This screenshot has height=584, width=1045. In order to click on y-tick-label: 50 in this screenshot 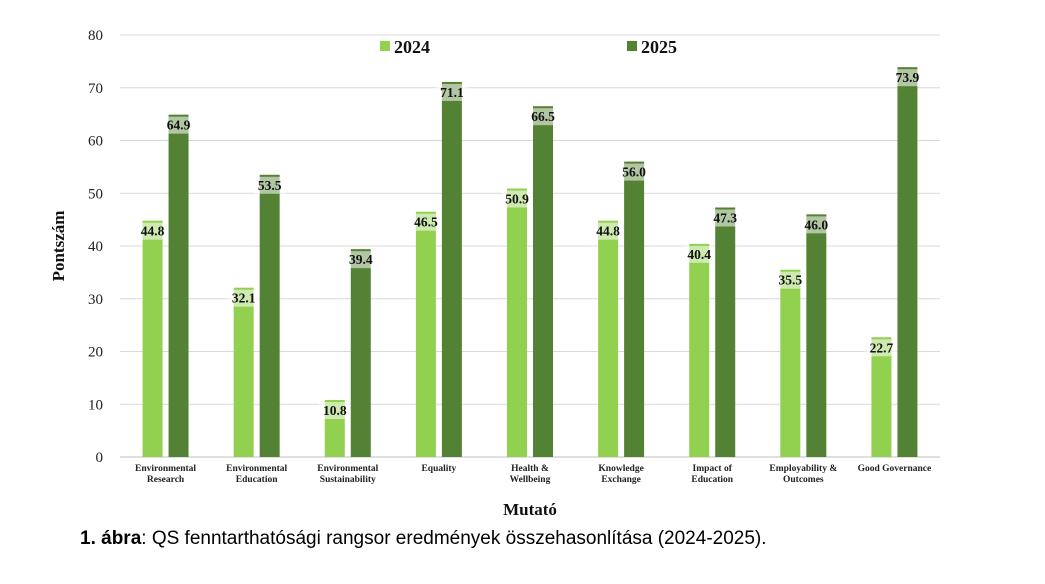, I will do `click(95, 194)`.